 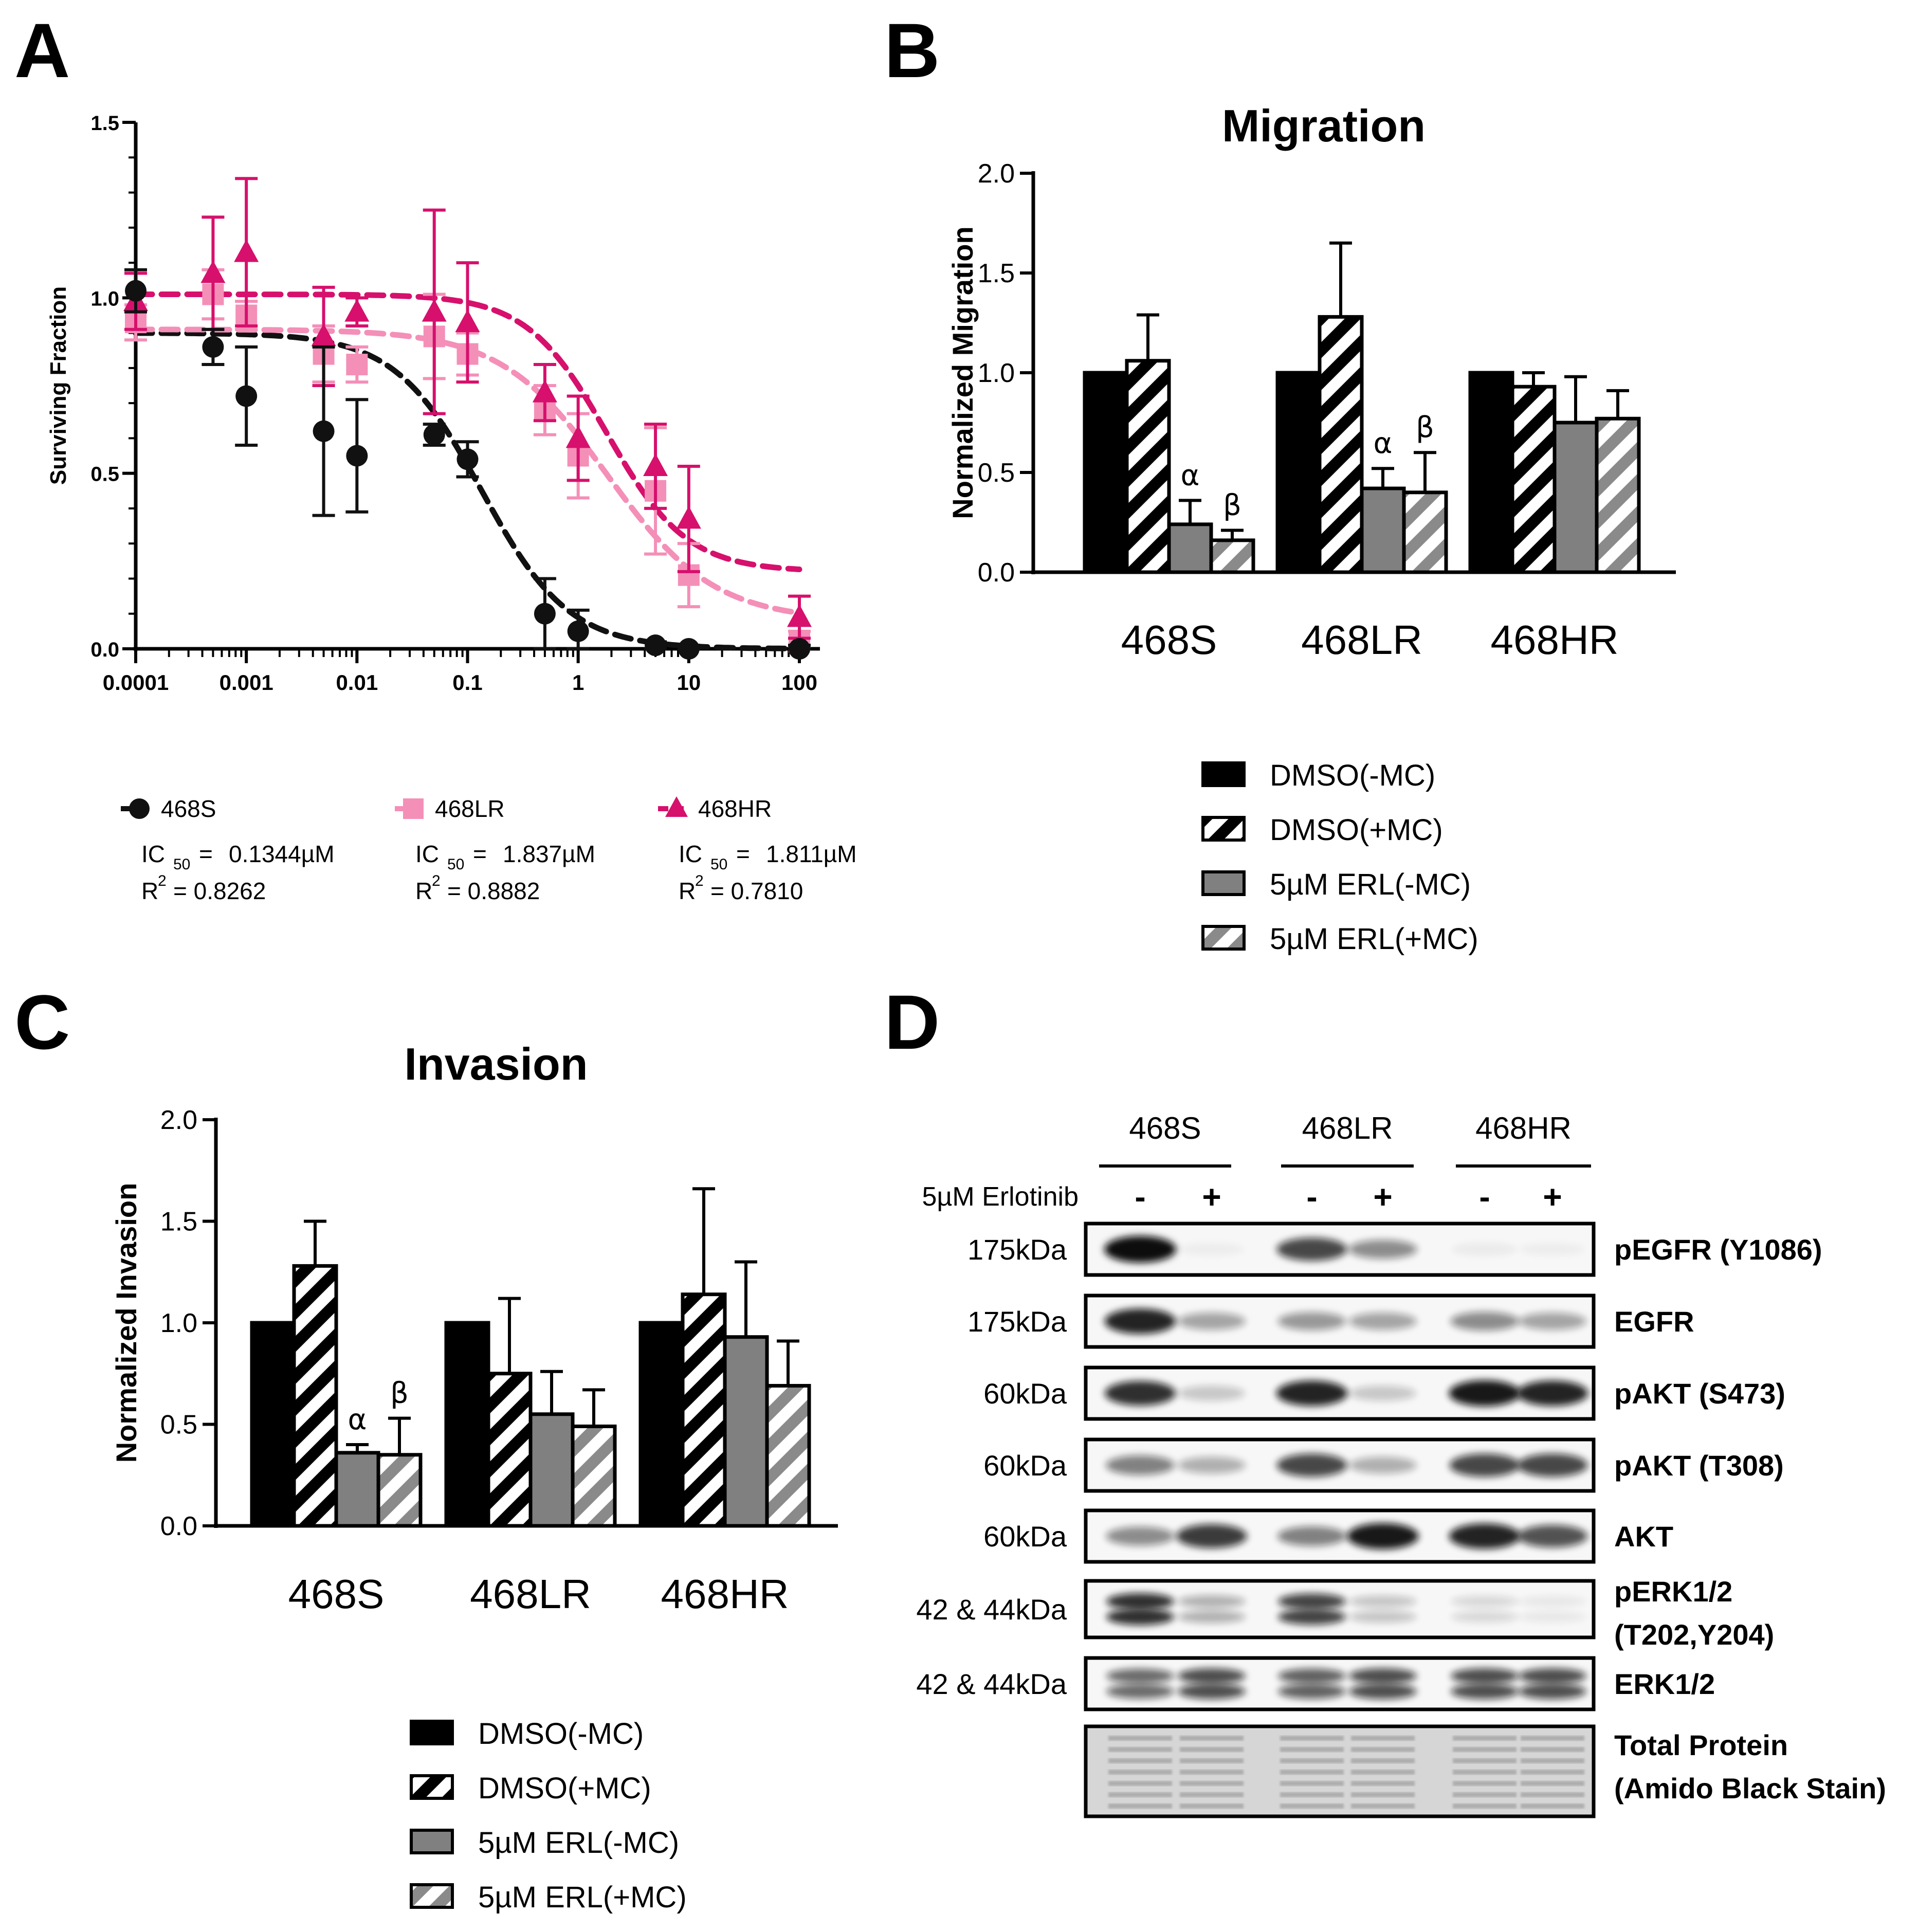 What do you see at coordinates (1484, 1197) in the screenshot?
I see `treatment-sign: -` at bounding box center [1484, 1197].